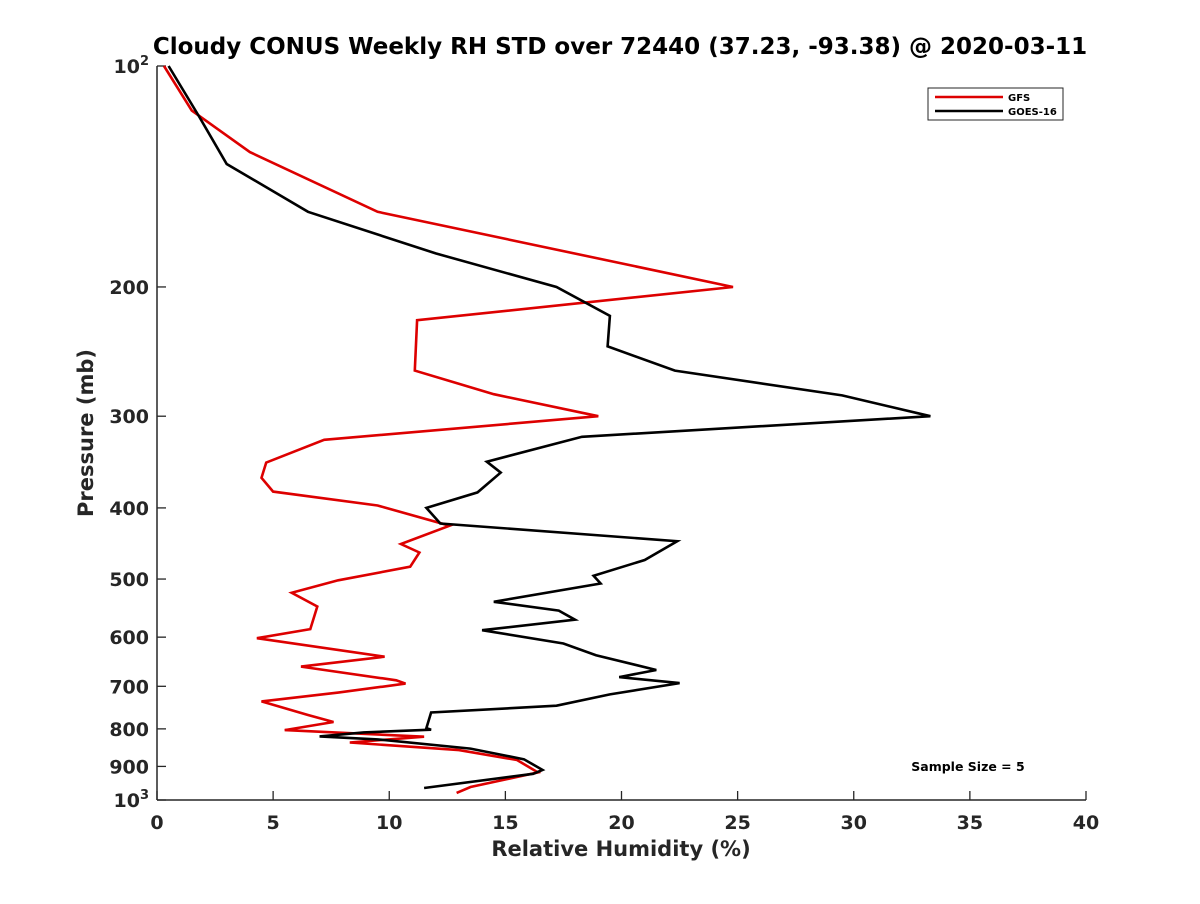 The image size is (1200, 904). What do you see at coordinates (129, 638) in the screenshot?
I see `y-tick-label: 600` at bounding box center [129, 638].